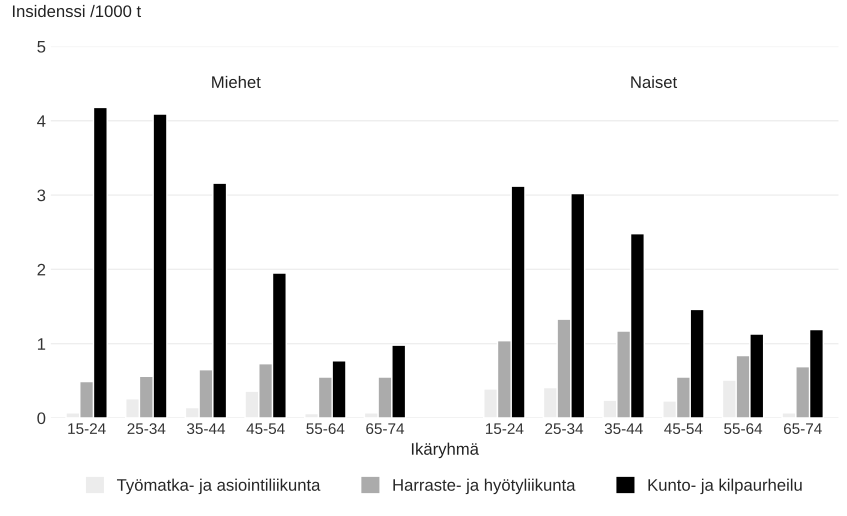 The height and width of the screenshot is (516, 847). I want to click on y-tick-label: 3, so click(41, 195).